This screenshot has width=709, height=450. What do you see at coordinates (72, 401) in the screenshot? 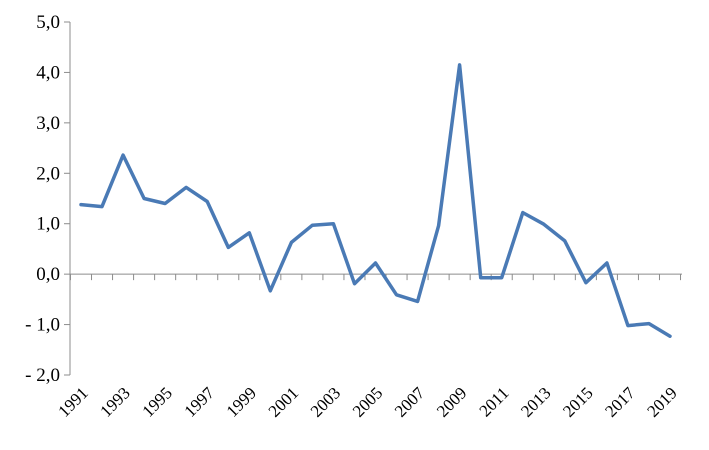
I see `x-tick-label: 1991` at bounding box center [72, 401].